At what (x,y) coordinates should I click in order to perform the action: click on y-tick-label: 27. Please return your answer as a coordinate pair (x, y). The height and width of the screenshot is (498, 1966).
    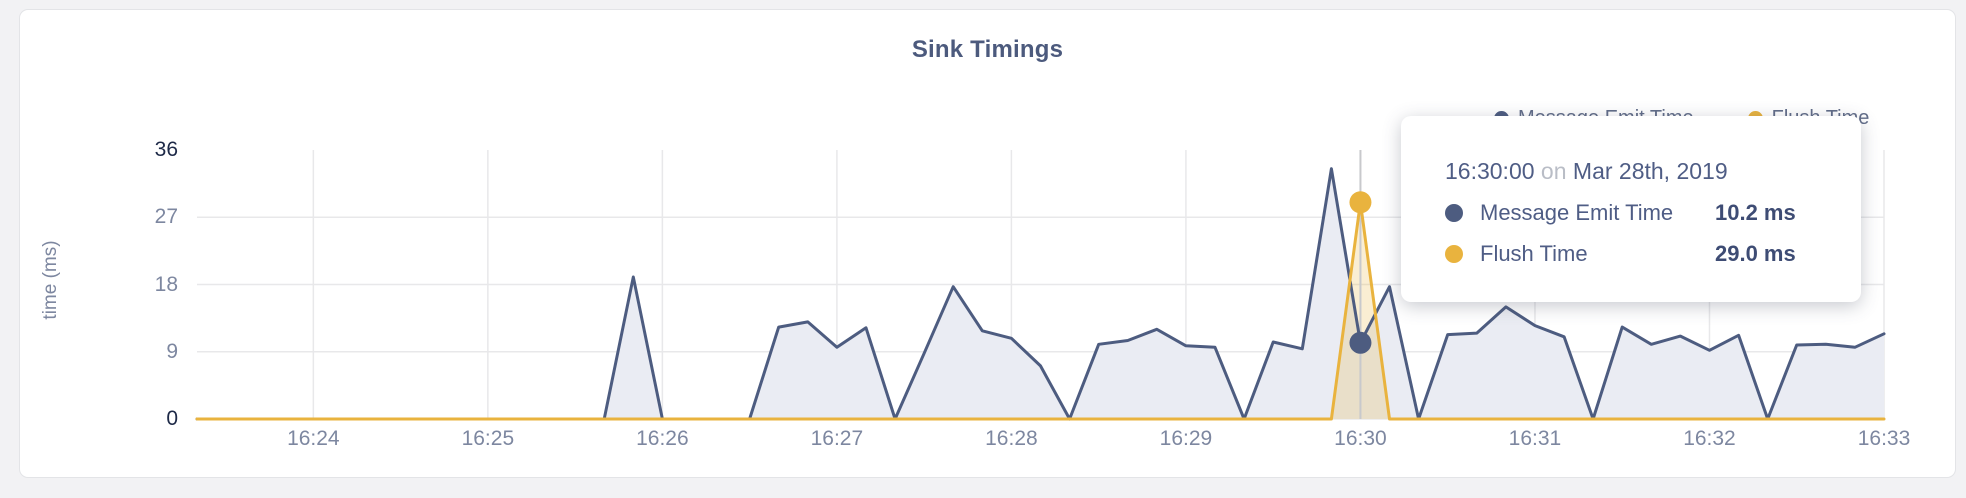
    Looking at the image, I should click on (166, 217).